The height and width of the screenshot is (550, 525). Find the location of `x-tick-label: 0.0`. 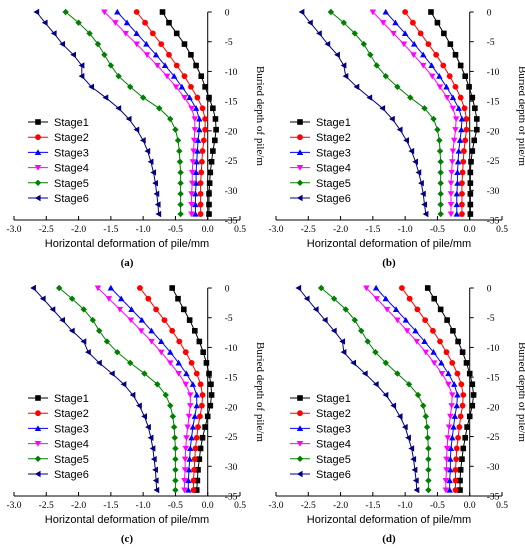

x-tick-label: 0.0 is located at coordinates (470, 230).